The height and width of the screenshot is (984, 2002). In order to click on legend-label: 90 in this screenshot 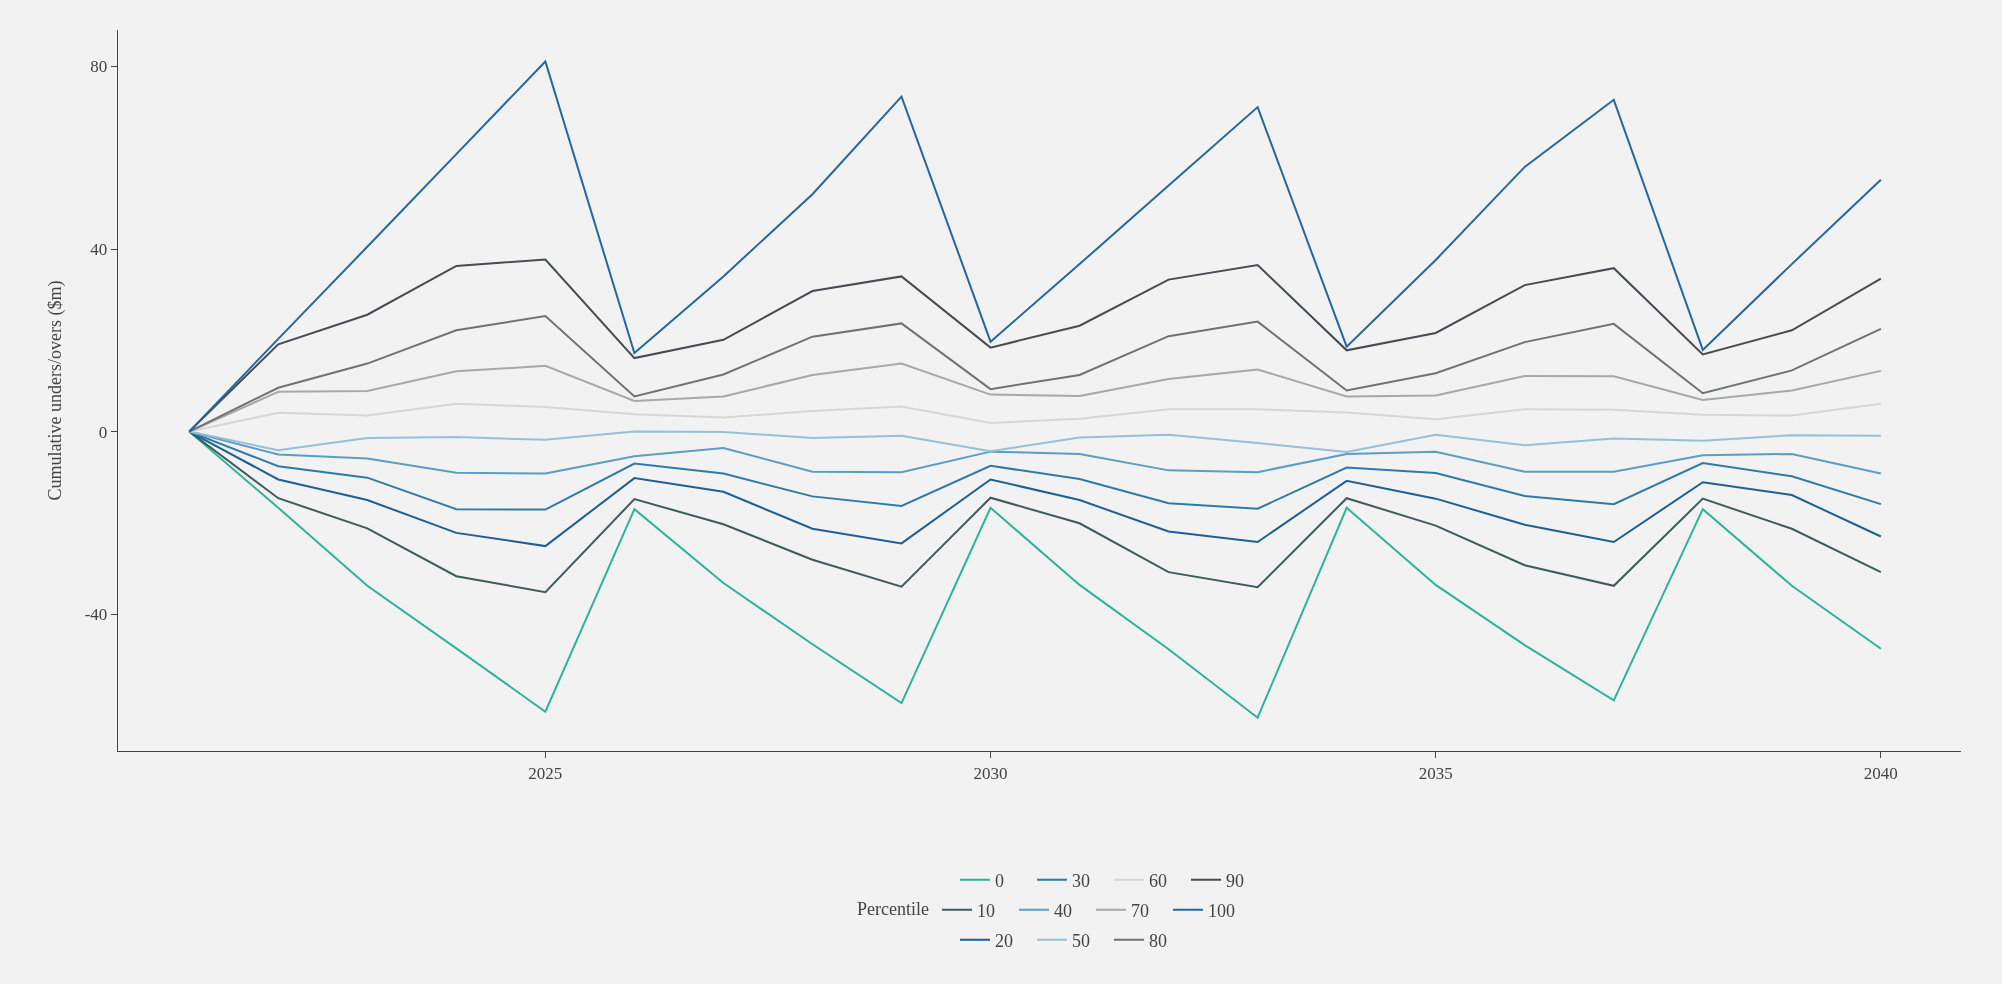, I will do `click(1235, 880)`.